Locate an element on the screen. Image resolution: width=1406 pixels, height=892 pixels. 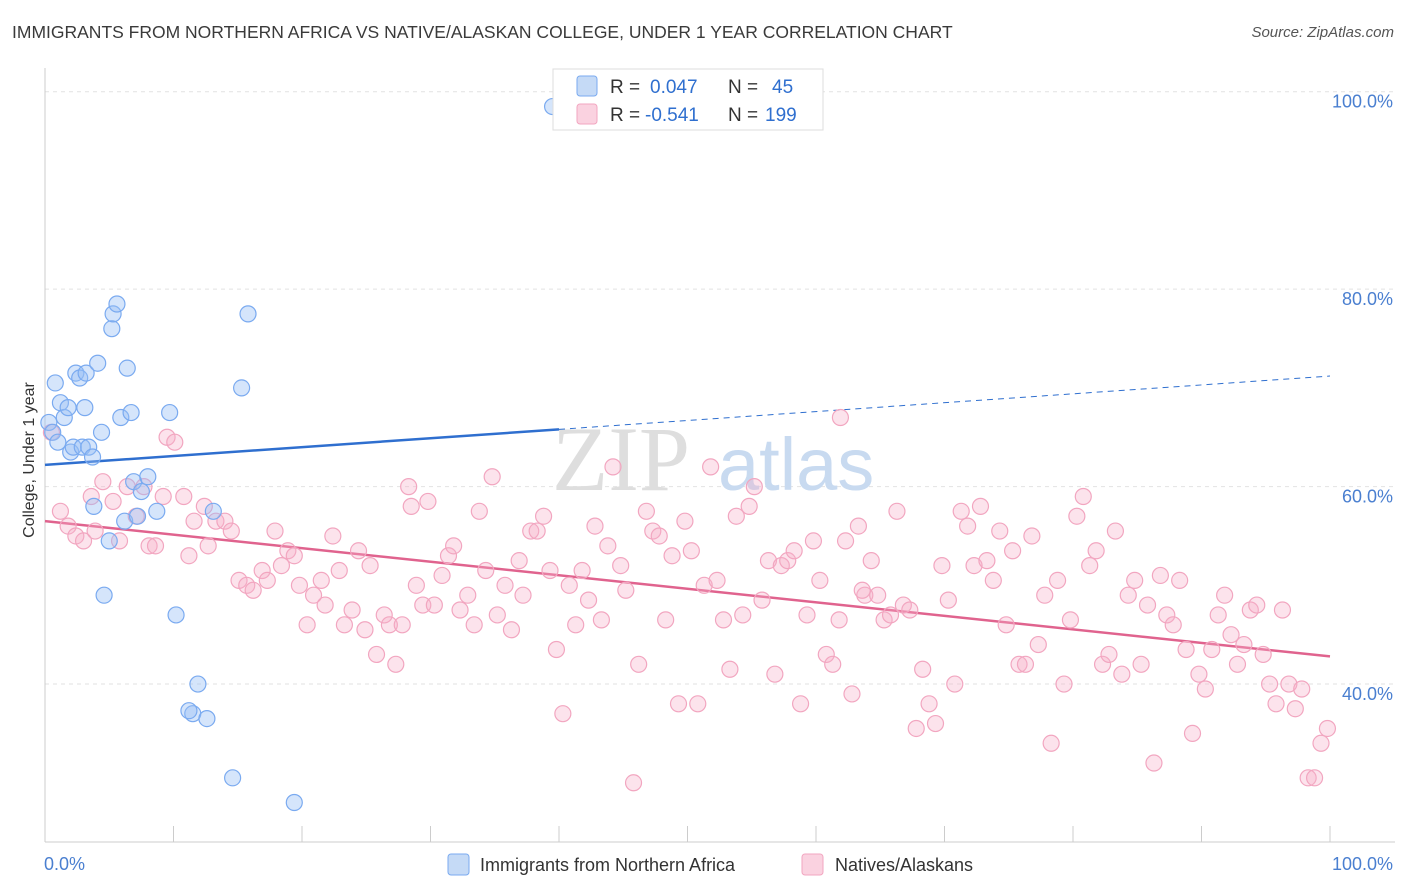
trend-line-northern-africa is located at coordinates (302, 447).